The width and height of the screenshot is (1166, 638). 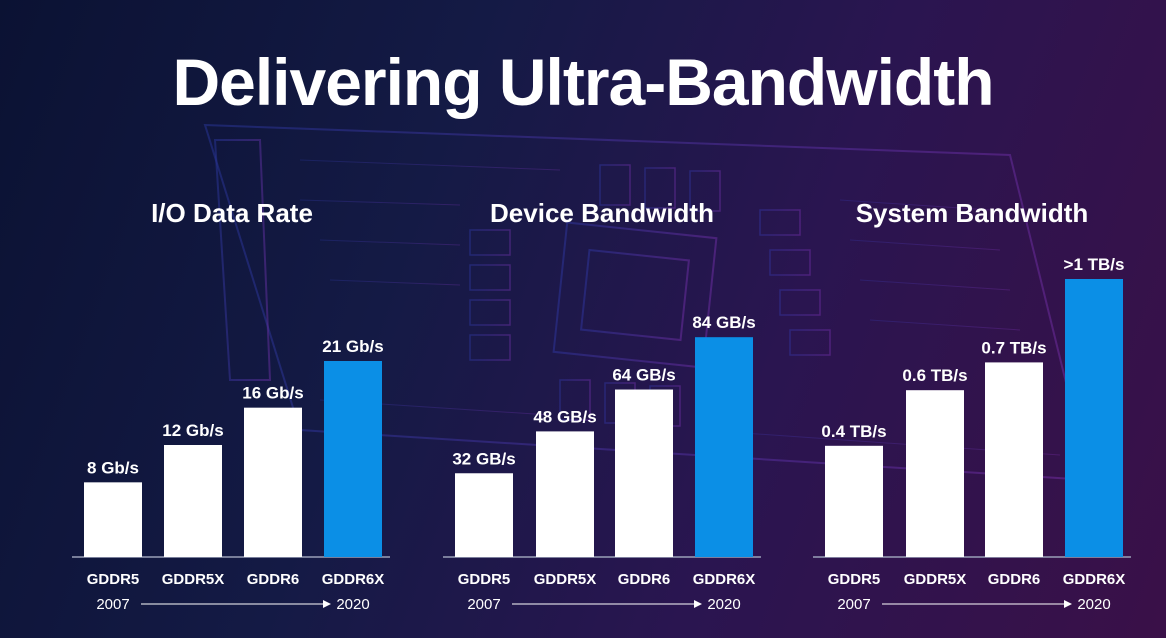 I want to click on data-label-gddr6x: 21 Gb/s, so click(x=352, y=346).